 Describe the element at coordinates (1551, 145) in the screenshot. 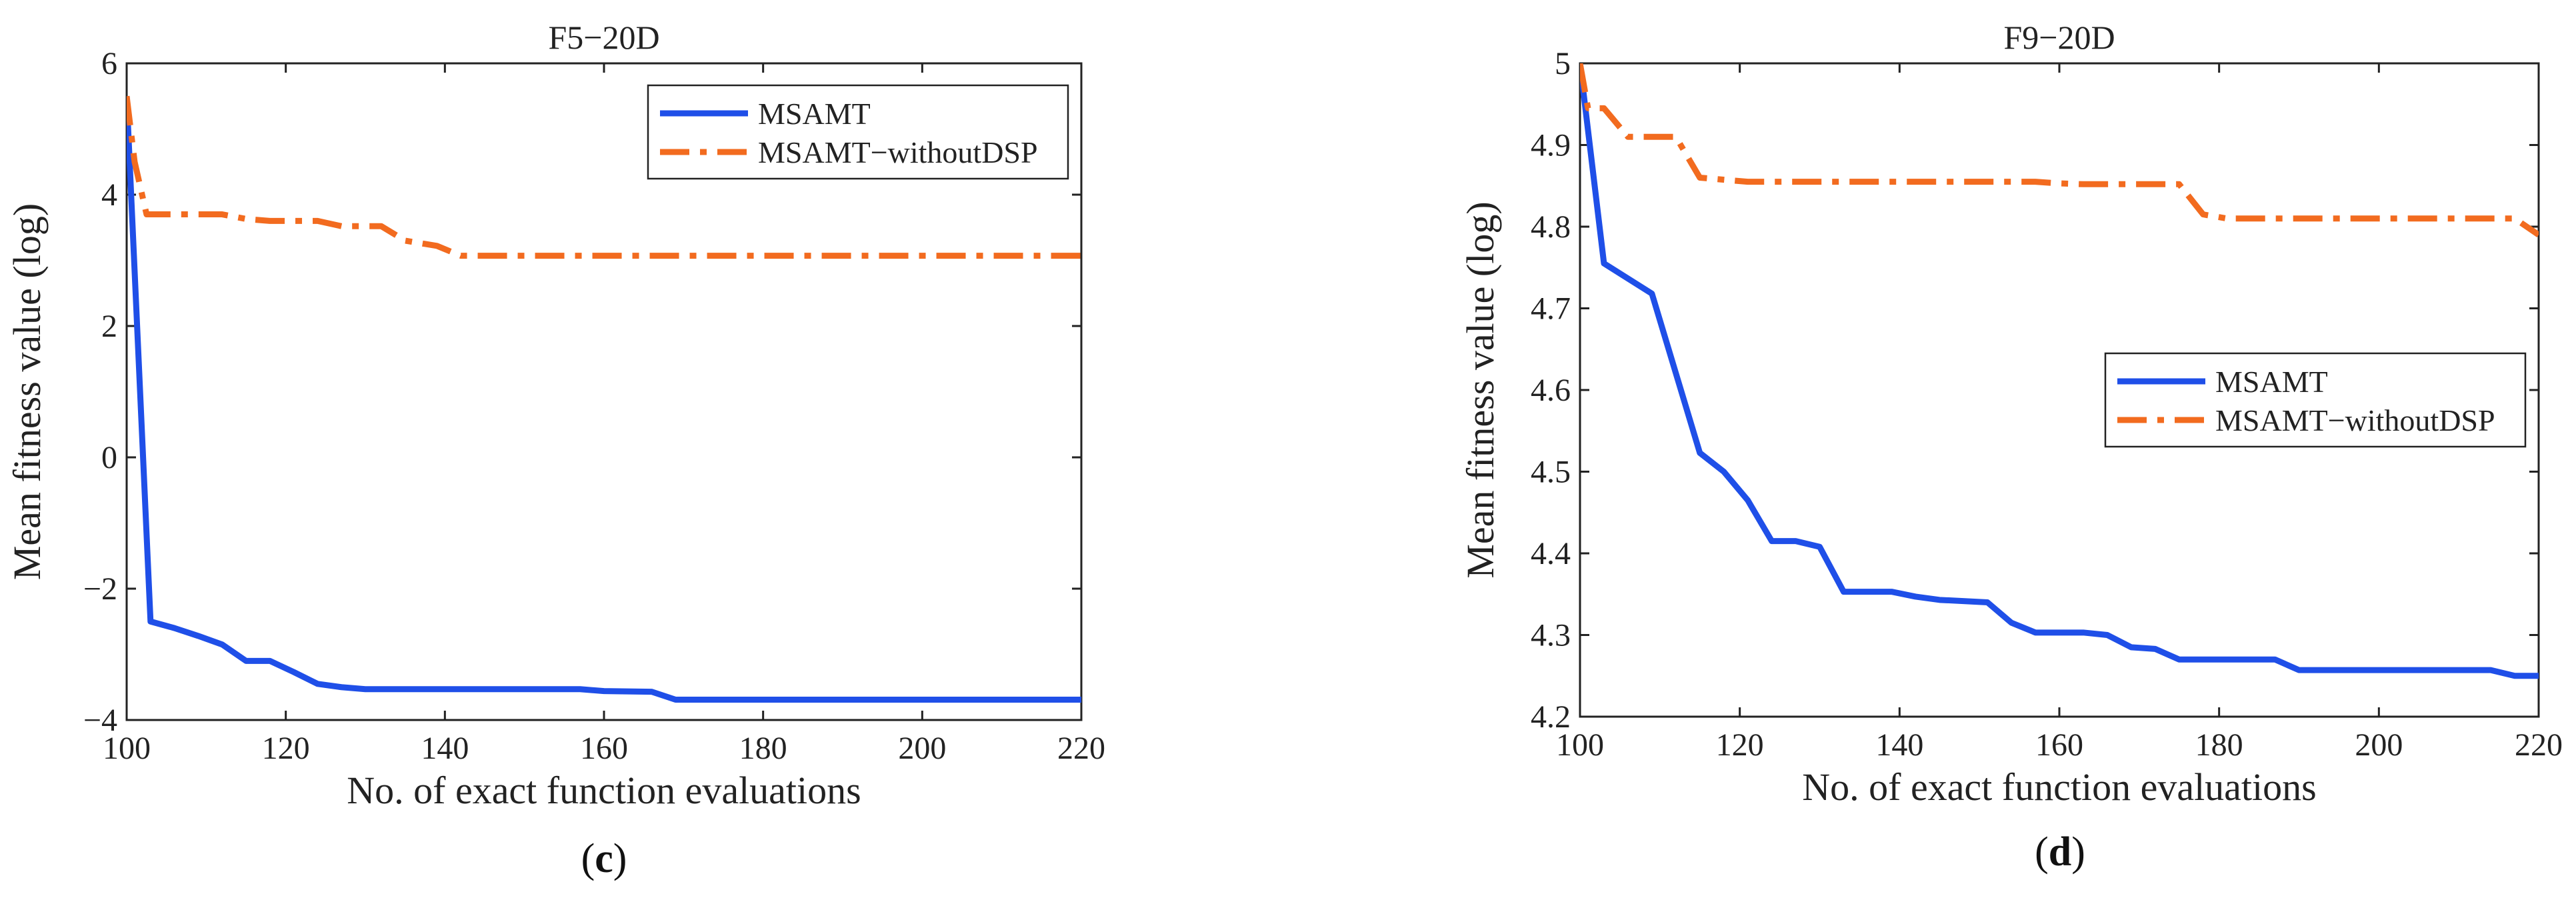

I see `y-tick-label: 4.9` at that location.